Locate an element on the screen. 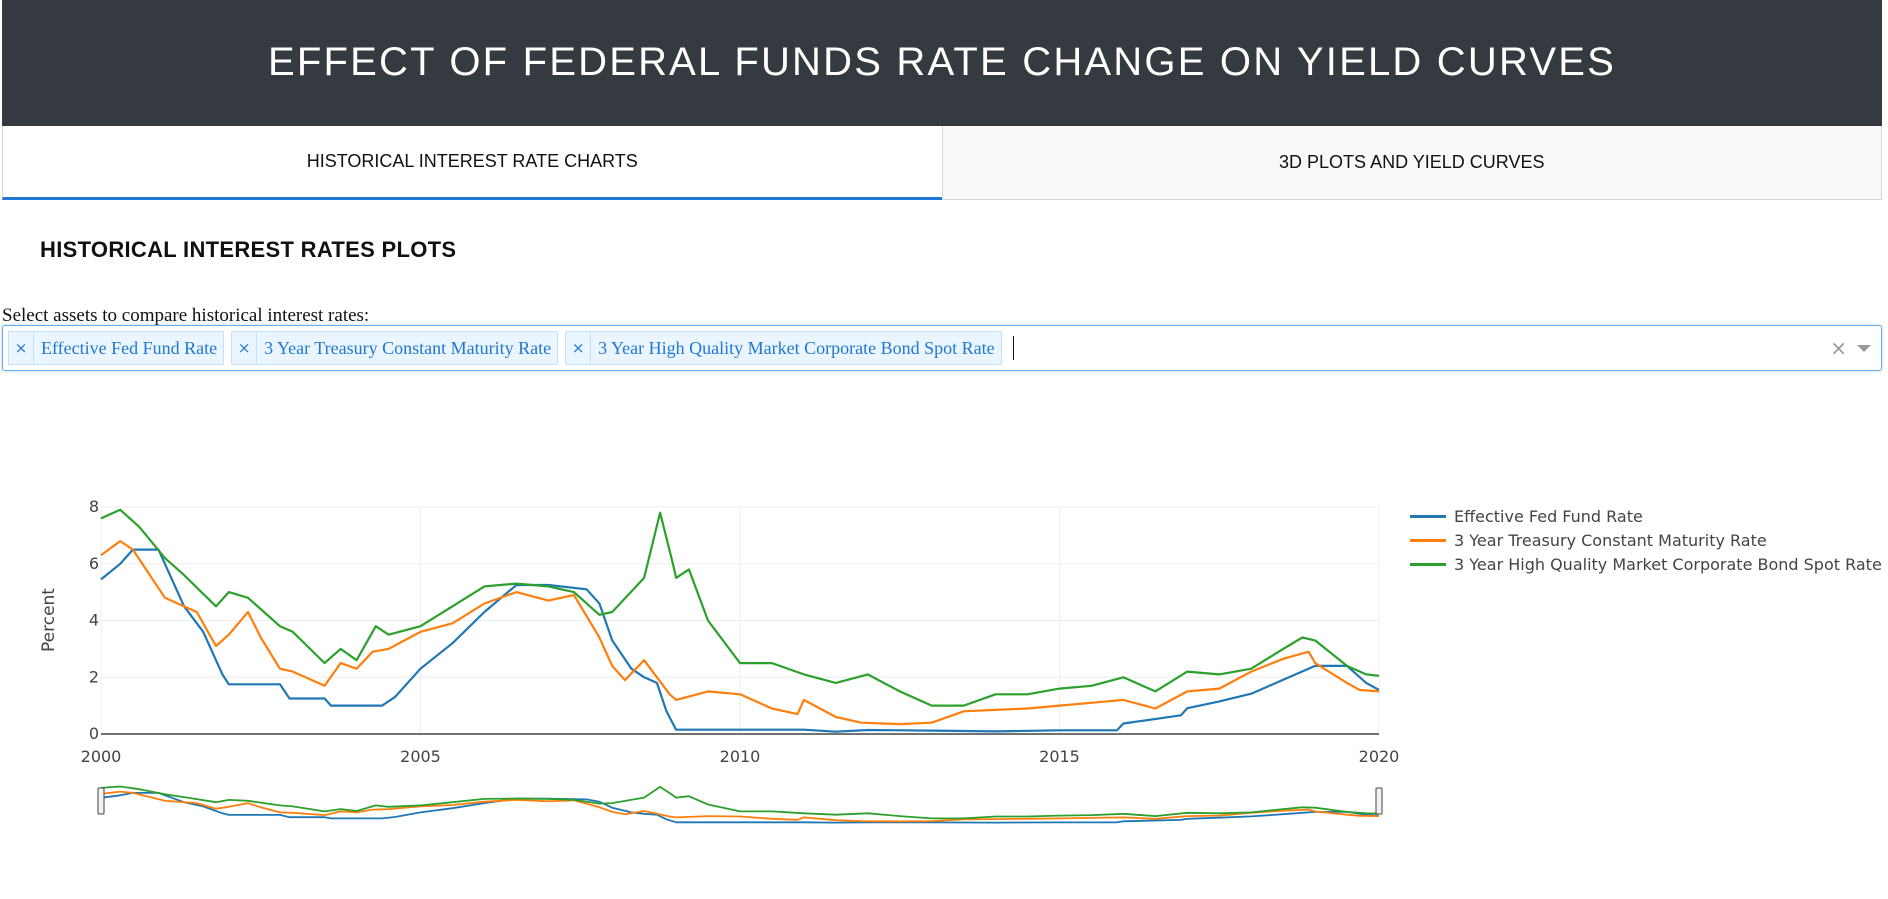 The height and width of the screenshot is (899, 1888). clear-all-icon: × is located at coordinates (1838, 348).